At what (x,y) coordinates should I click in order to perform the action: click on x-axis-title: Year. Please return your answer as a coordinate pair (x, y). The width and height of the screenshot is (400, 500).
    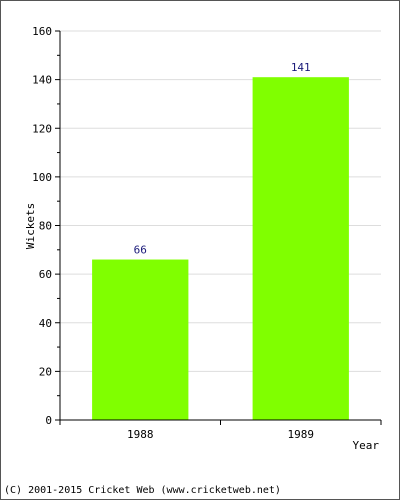
    Looking at the image, I should click on (366, 445).